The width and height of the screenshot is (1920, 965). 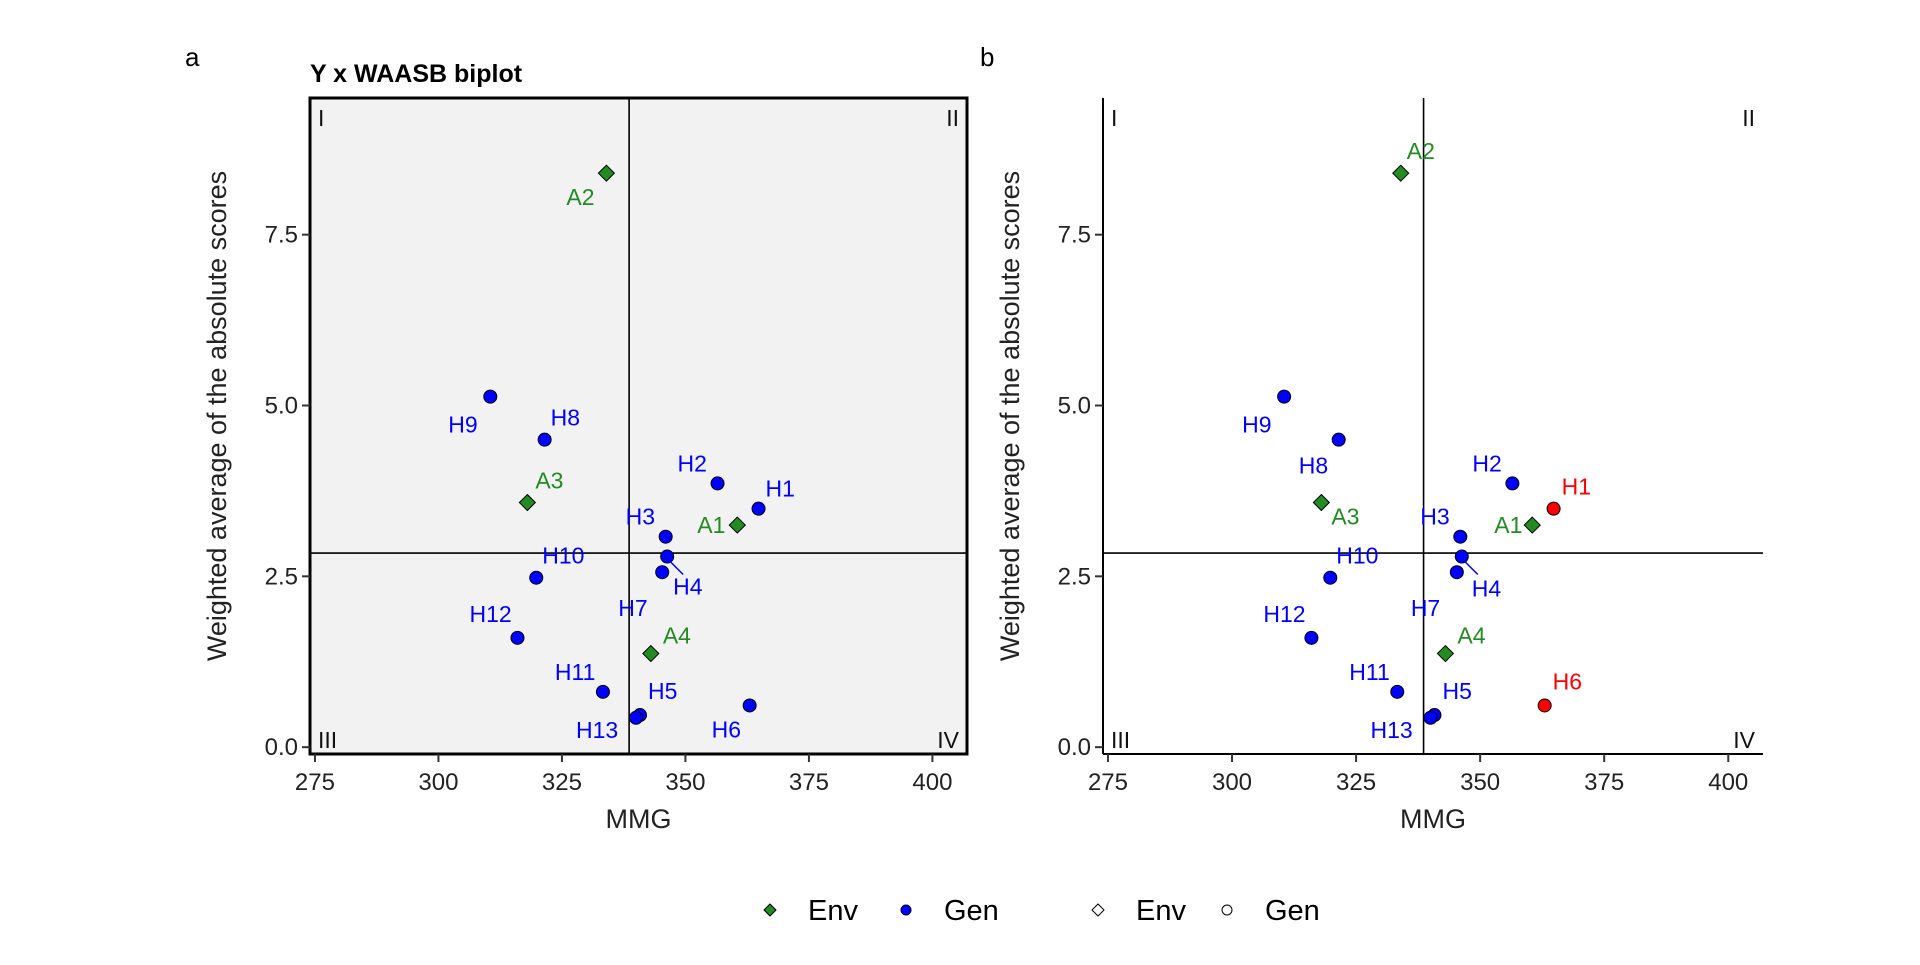 I want to click on point-label-A1: A1, so click(x=1508, y=525).